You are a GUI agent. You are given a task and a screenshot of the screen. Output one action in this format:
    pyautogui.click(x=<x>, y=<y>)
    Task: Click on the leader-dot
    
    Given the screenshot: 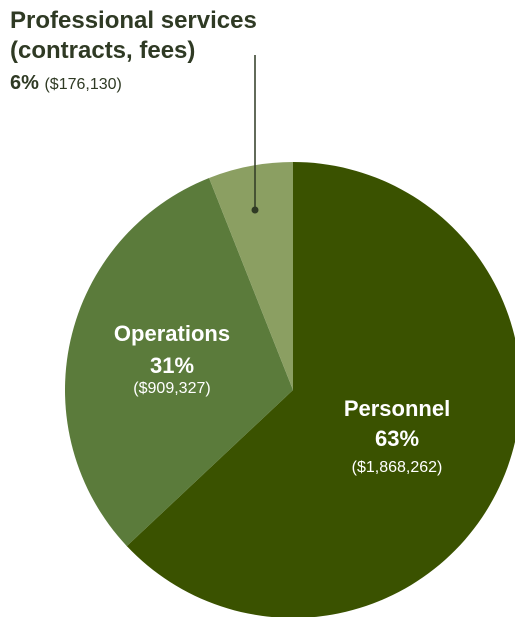 What is the action you would take?
    pyautogui.click(x=255, y=210)
    